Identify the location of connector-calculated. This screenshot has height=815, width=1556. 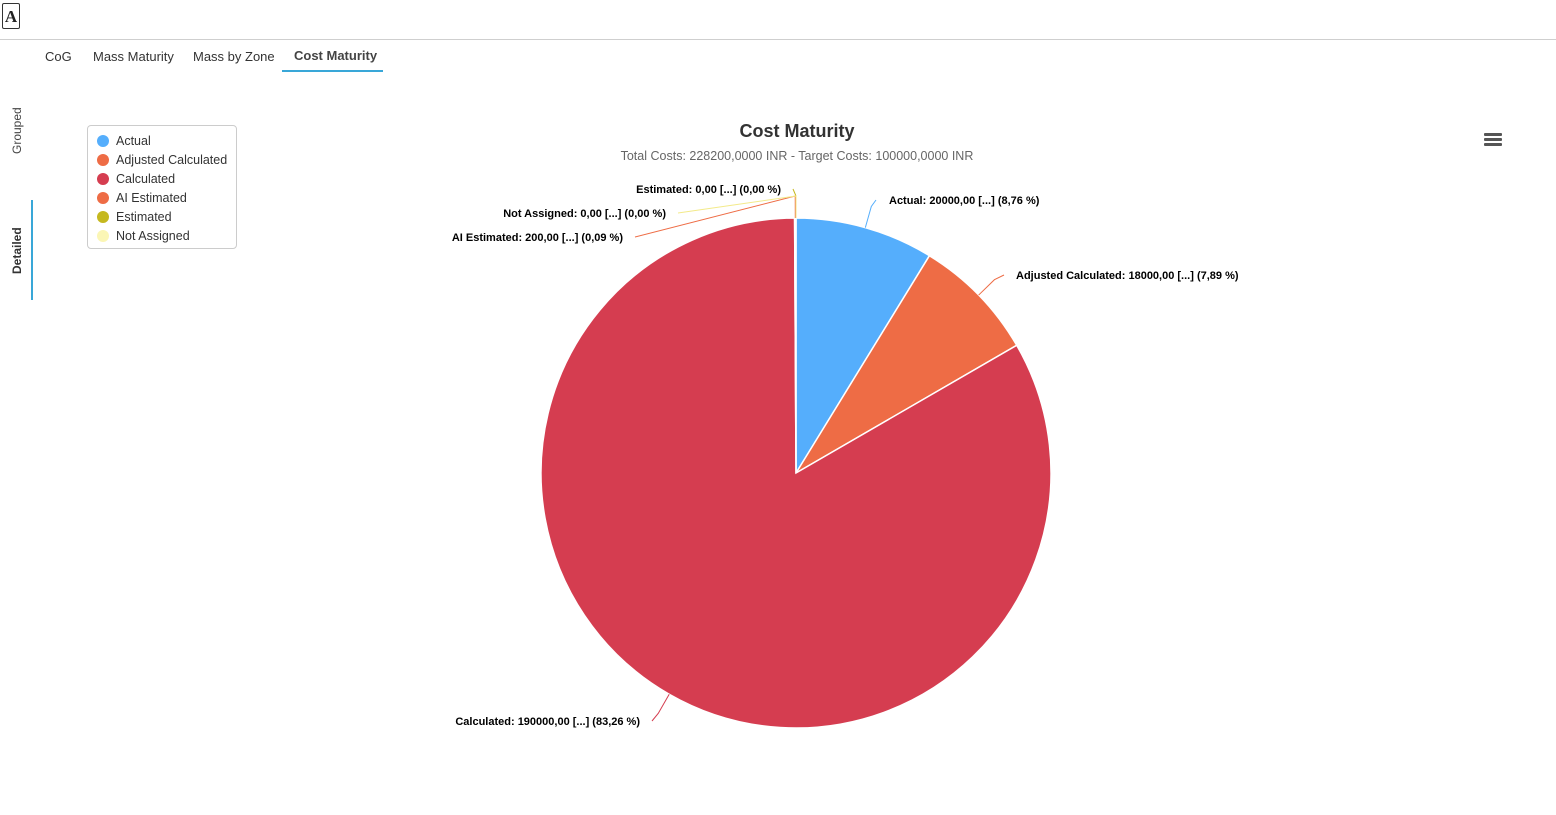
(660, 707).